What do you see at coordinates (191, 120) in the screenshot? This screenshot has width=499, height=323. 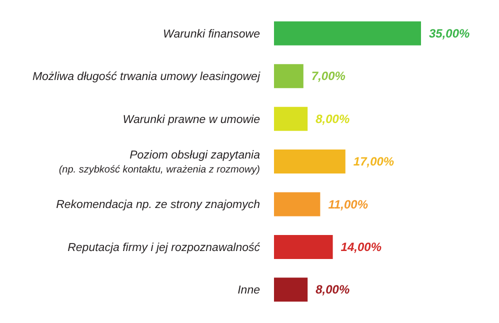 I see `y-tick-label: Warunki prawne w umowie` at bounding box center [191, 120].